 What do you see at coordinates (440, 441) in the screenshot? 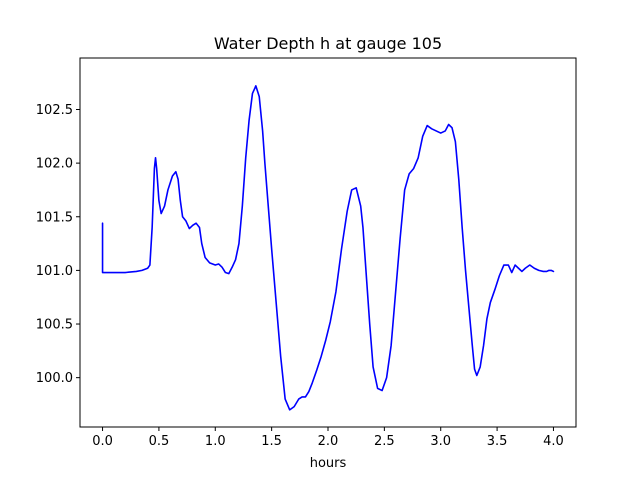
I see `x-tick-label: 3.0` at bounding box center [440, 441].